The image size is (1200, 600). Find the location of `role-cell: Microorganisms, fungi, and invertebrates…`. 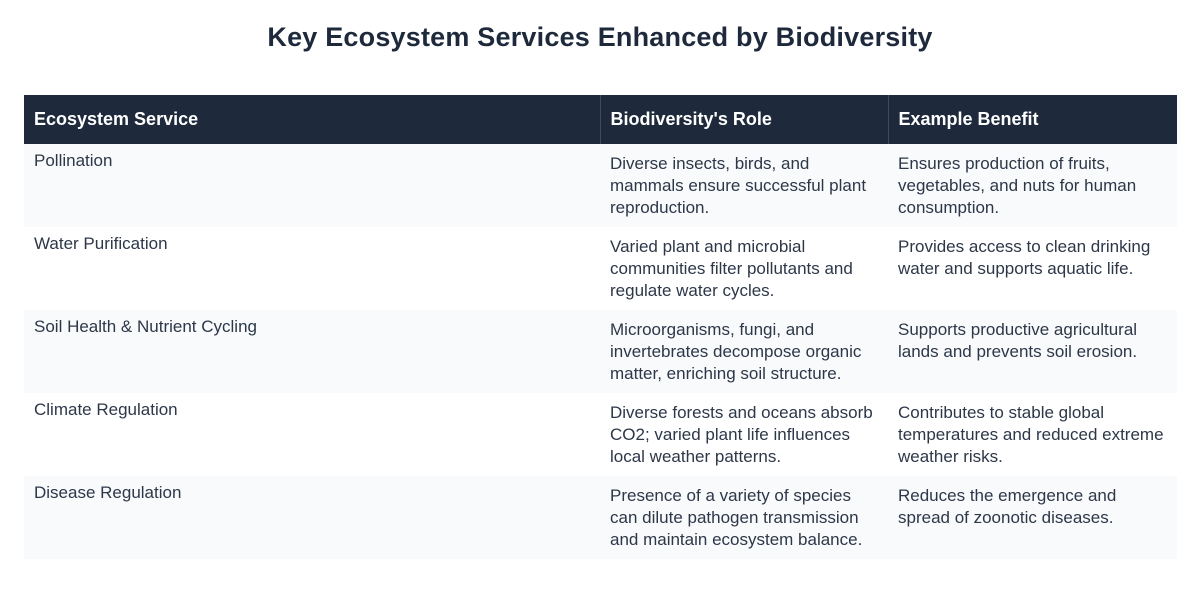

role-cell: Microorganisms, fungi, and invertebrates… is located at coordinates (744, 351).